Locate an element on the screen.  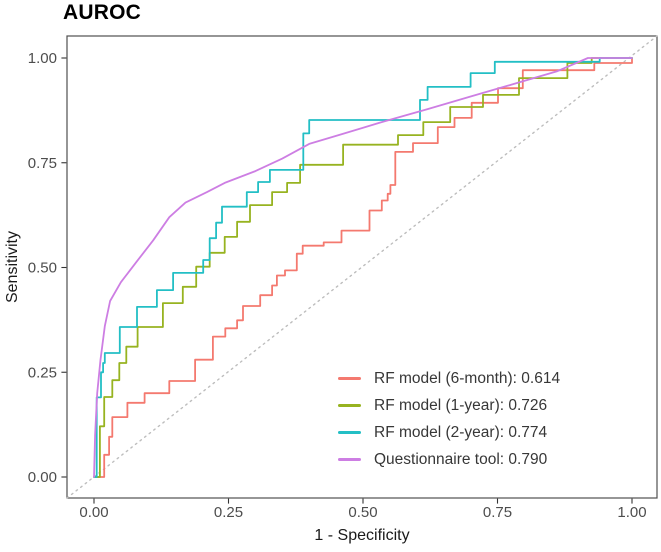
legend-item-rf-2-year: RF model (2-year): 0.774 is located at coordinates (449, 432).